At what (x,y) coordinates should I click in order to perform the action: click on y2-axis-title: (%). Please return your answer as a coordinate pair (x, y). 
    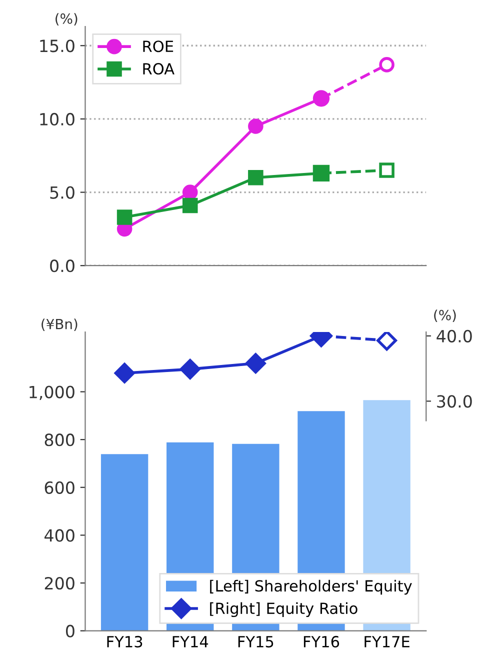
    Looking at the image, I should click on (445, 316).